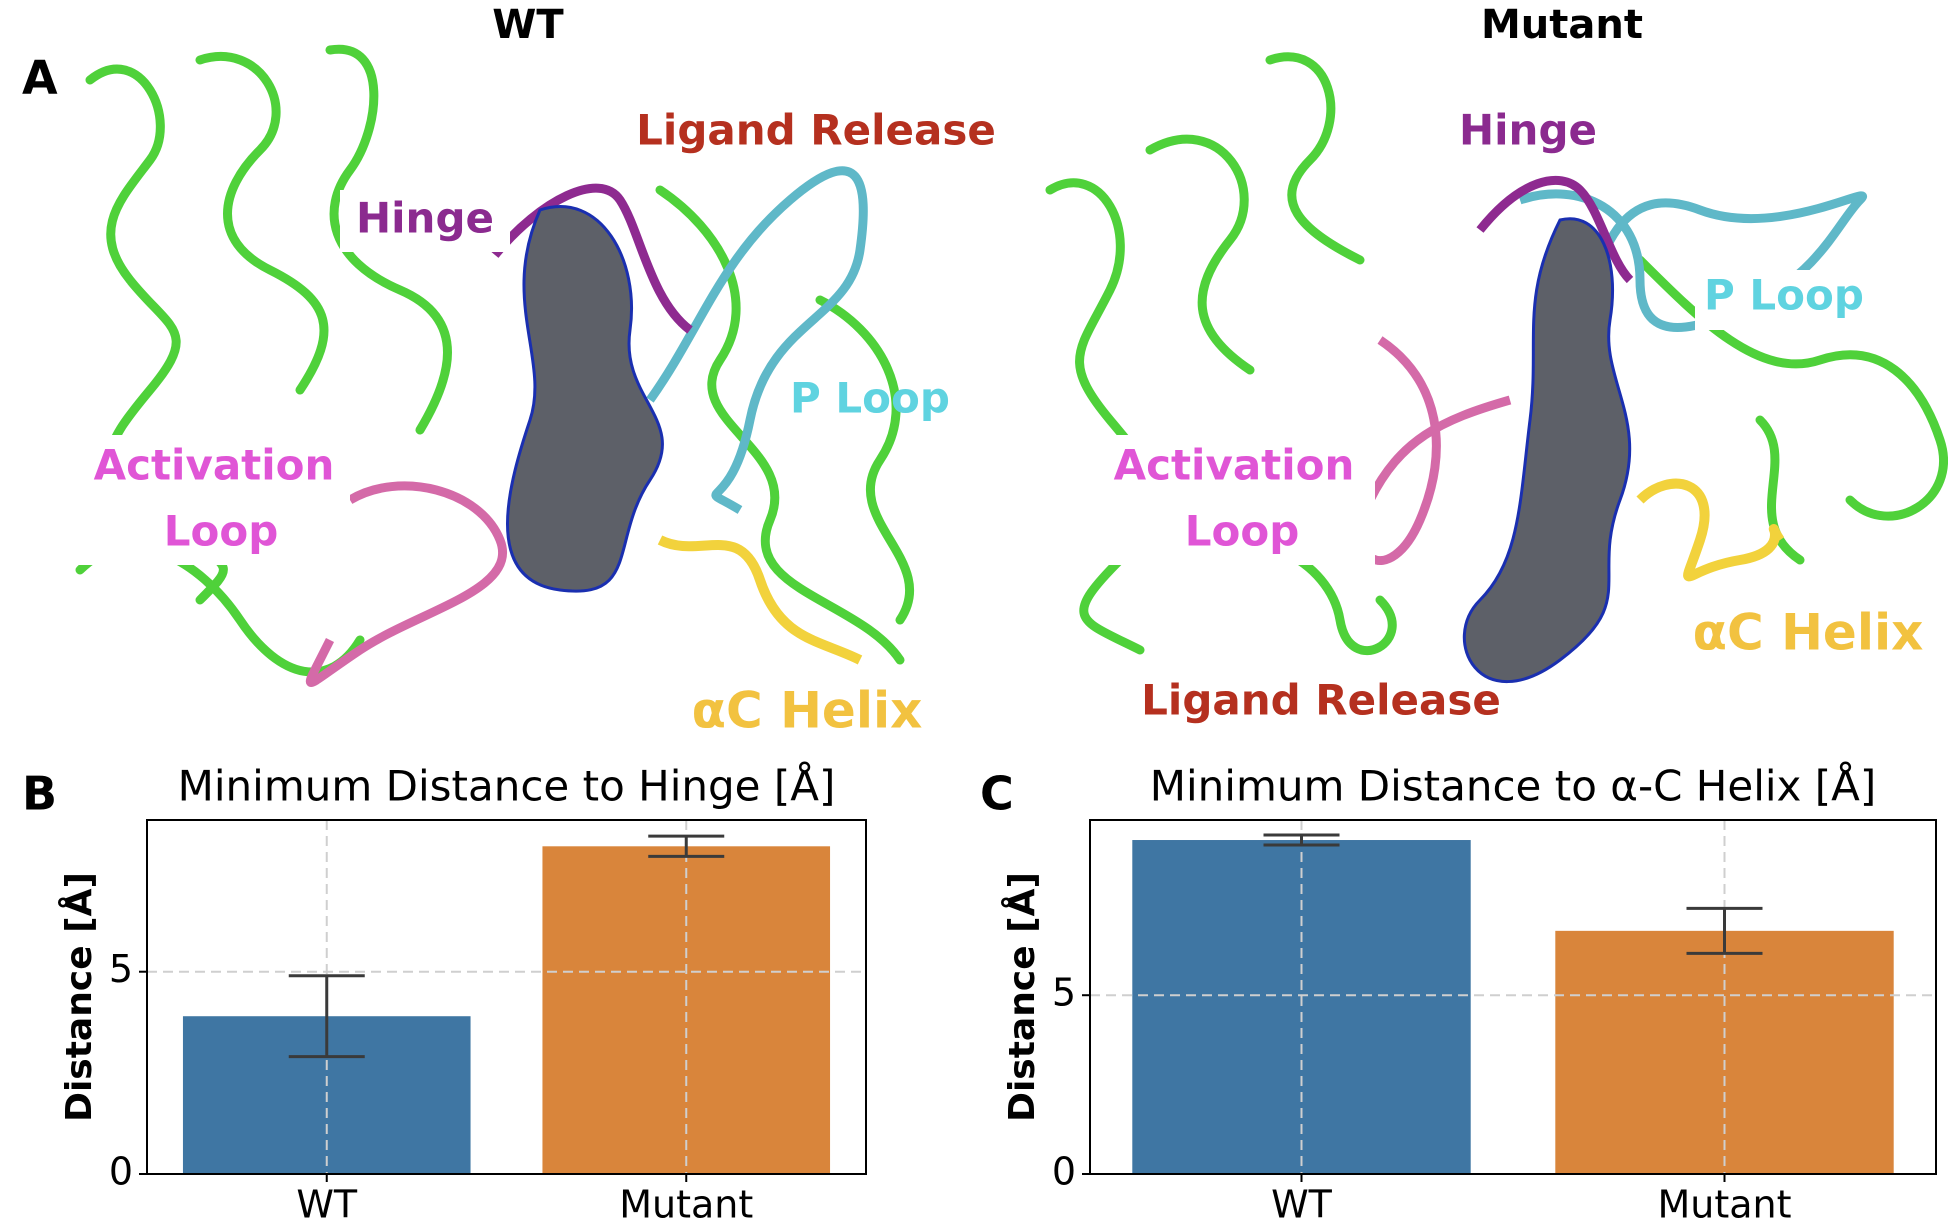 This screenshot has height=1227, width=1948. I want to click on panel-letter: B, so click(39, 794).